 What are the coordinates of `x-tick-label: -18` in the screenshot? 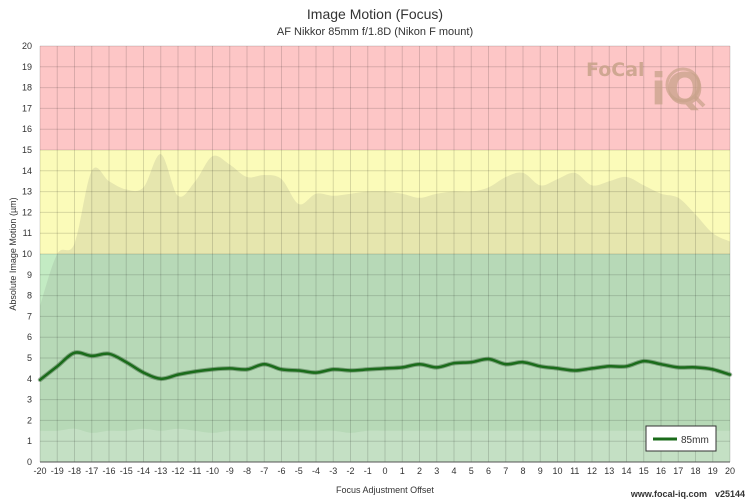 It's located at (74, 471).